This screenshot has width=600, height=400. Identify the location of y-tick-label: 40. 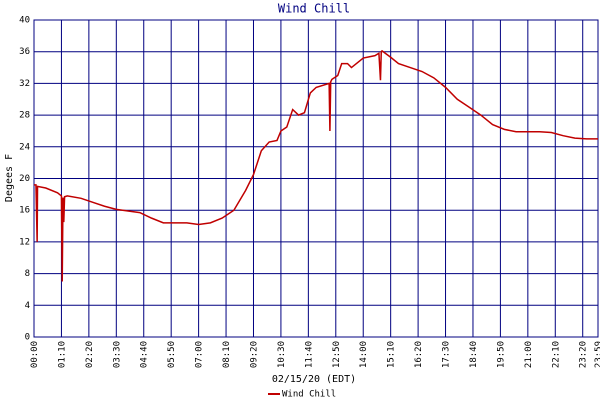
(24, 21).